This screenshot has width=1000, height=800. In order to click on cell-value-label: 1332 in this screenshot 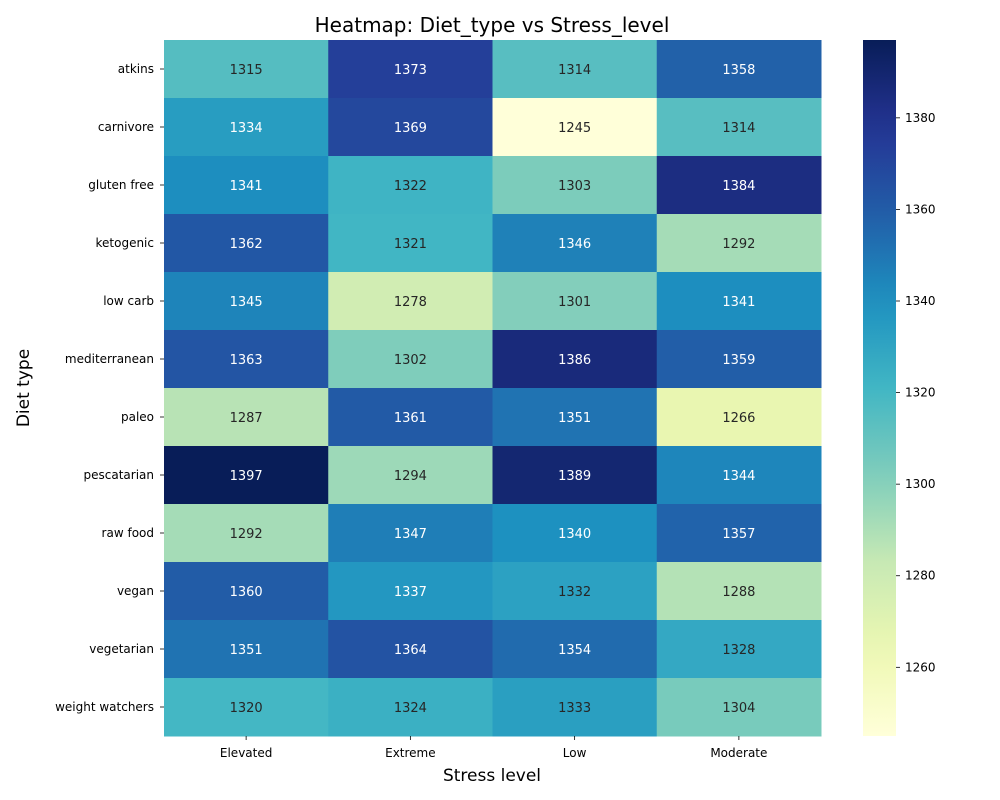, I will do `click(574, 592)`.